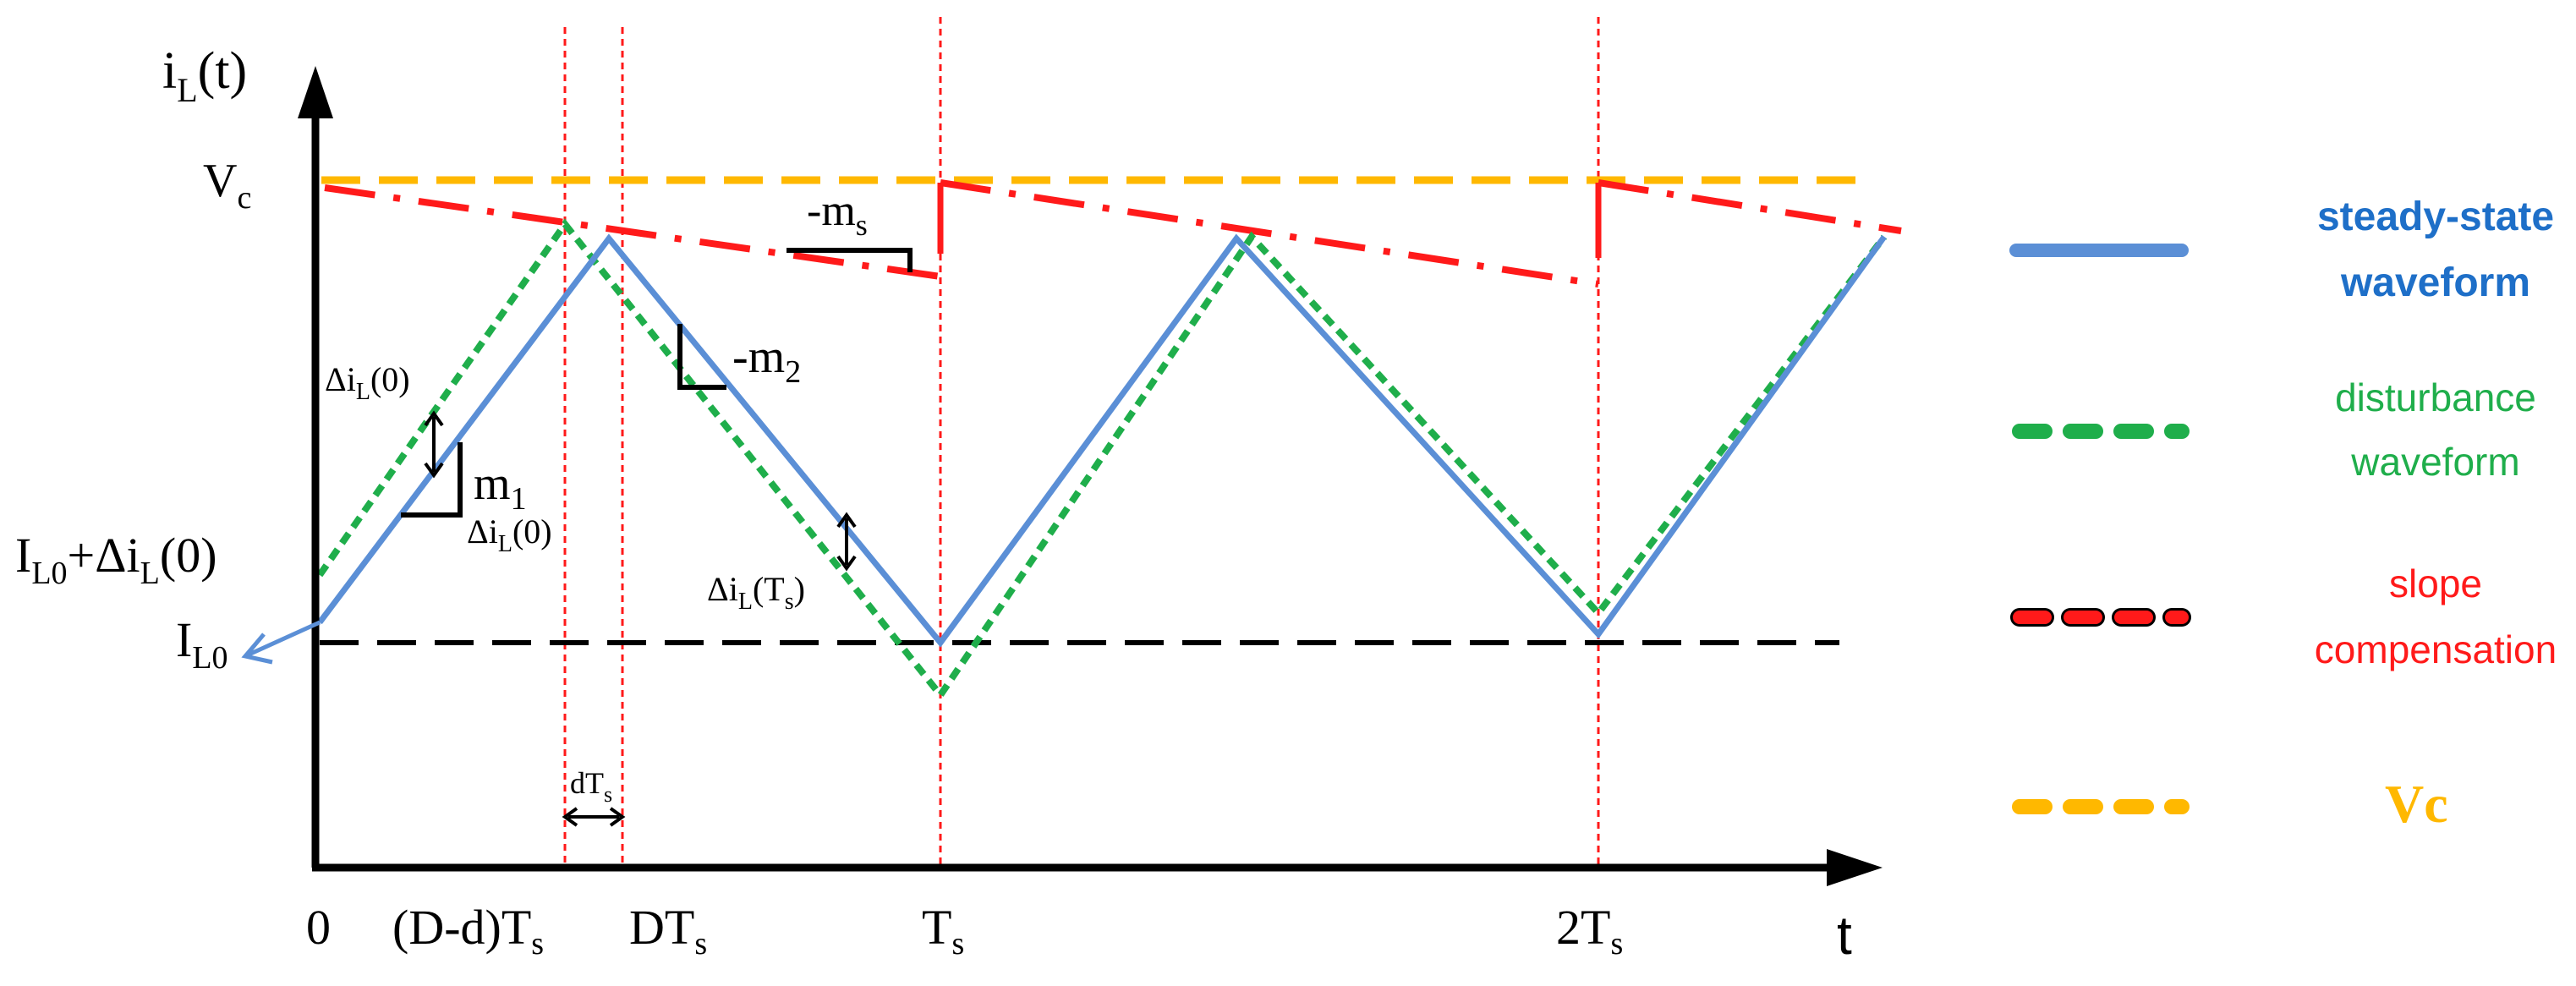 This screenshot has height=986, width=2576. Describe the element at coordinates (2416, 804) in the screenshot. I see `legend-vc-text: Vc` at that location.